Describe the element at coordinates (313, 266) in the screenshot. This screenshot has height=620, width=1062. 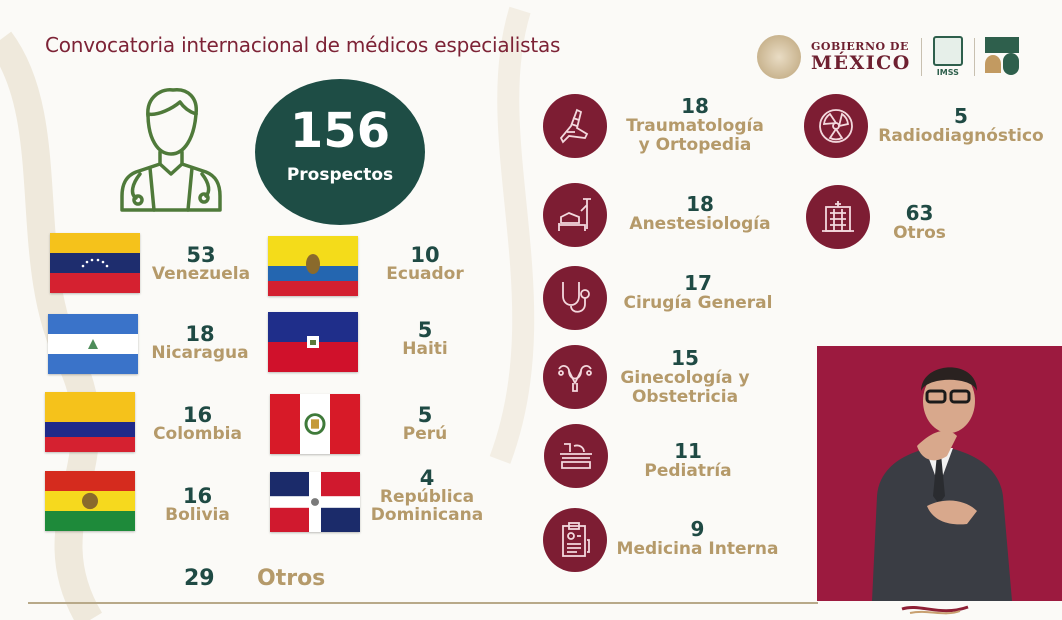
I see `ecuador-flag` at that location.